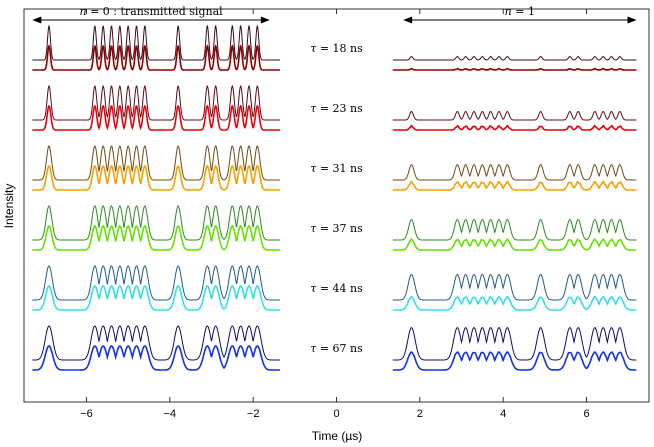 The image size is (654, 447). Describe the element at coordinates (313, 108) in the screenshot. I see `tau-label-var-23: τ` at that location.